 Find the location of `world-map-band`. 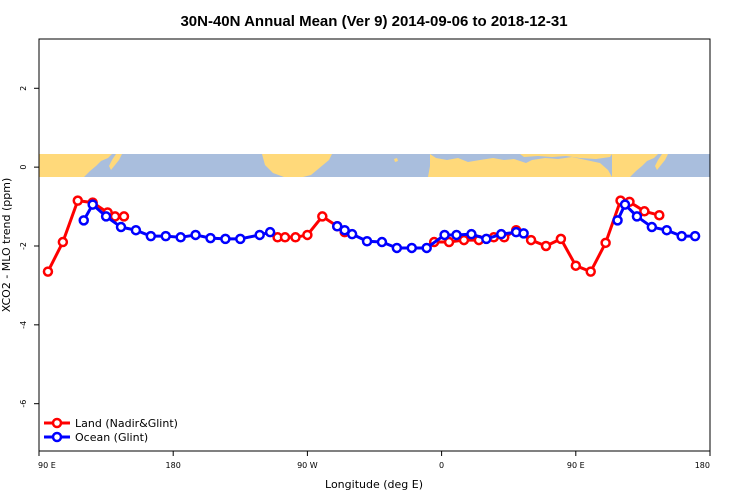

world-map-band is located at coordinates (374, 165).